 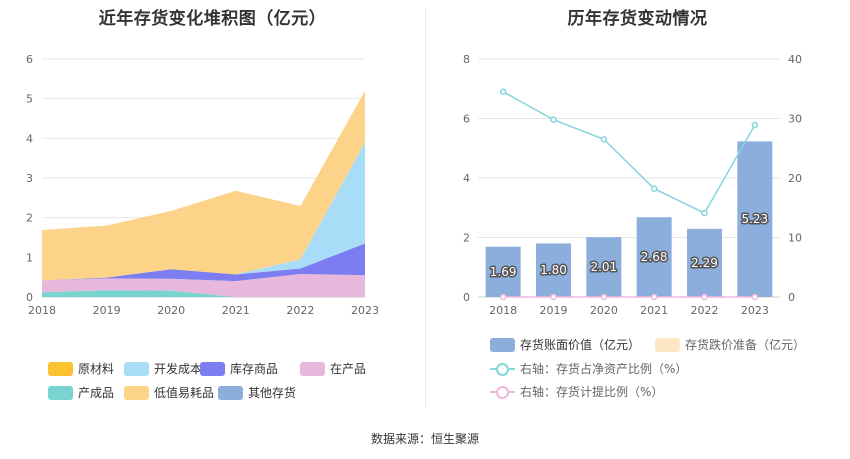 I want to click on area-series-在产品, so click(x=203, y=285).